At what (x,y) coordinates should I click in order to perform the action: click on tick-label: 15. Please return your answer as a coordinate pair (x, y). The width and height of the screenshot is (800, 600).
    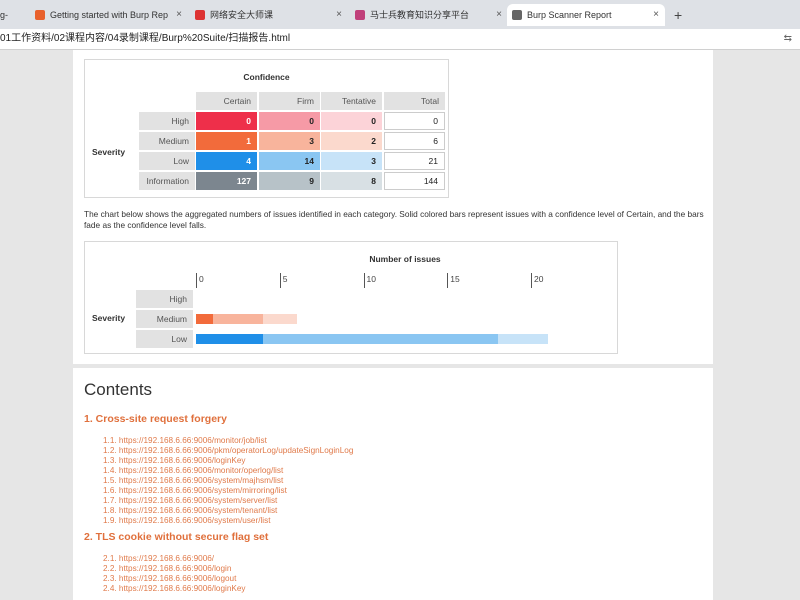
    Looking at the image, I should click on (455, 279).